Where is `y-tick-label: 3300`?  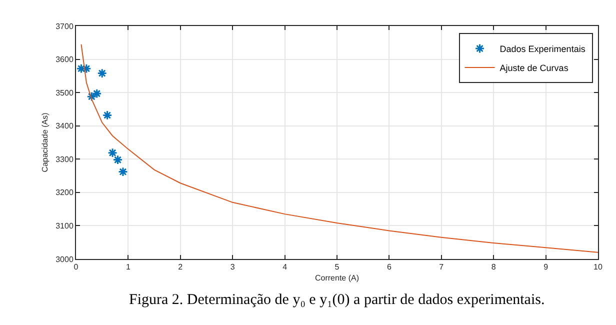
y-tick-label: 3300 is located at coordinates (65, 159).